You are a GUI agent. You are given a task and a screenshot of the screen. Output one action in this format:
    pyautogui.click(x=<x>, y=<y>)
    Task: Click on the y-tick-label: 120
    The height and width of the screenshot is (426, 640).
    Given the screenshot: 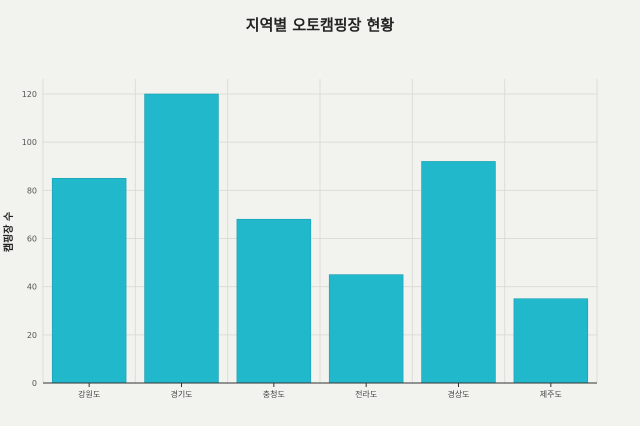 What is the action you would take?
    pyautogui.click(x=29, y=94)
    